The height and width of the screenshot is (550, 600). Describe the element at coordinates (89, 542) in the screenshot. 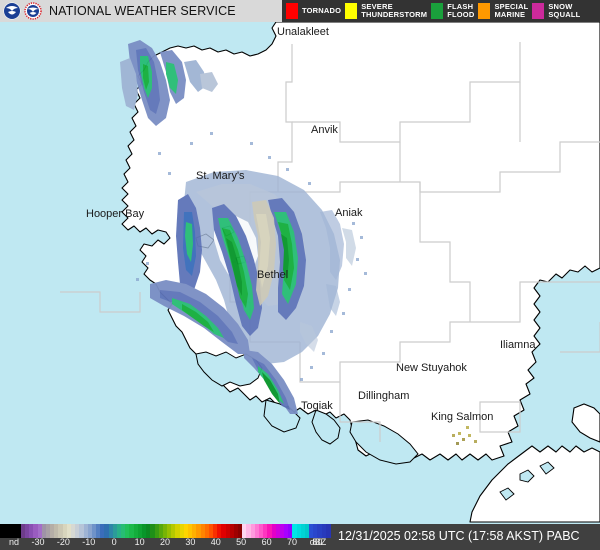

I see `colorbar-tick-label: -10` at that location.